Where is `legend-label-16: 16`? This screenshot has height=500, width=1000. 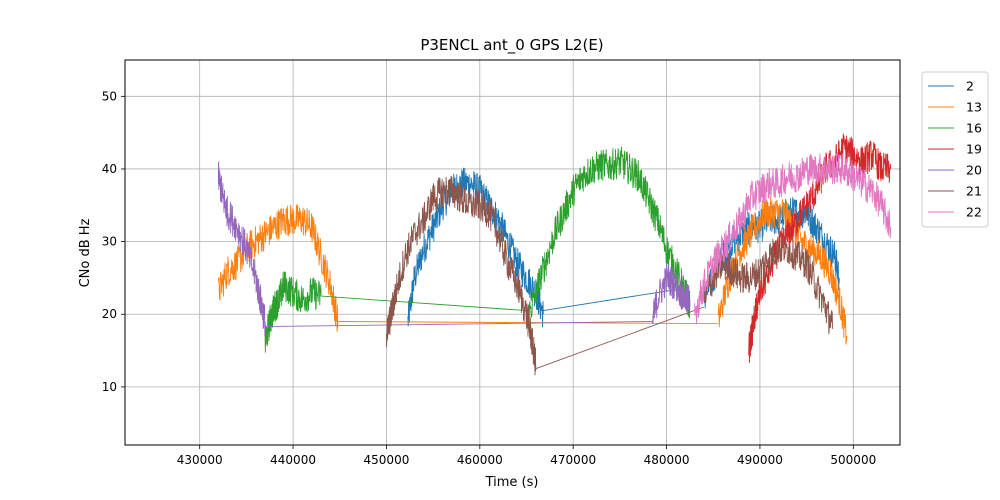
legend-label-16: 16 is located at coordinates (974, 128).